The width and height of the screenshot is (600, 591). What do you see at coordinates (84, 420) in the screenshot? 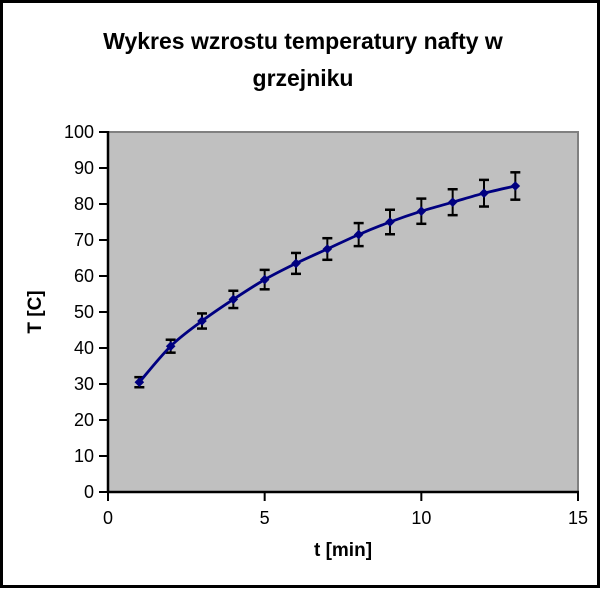
I see `y-tick-label: 20` at bounding box center [84, 420].